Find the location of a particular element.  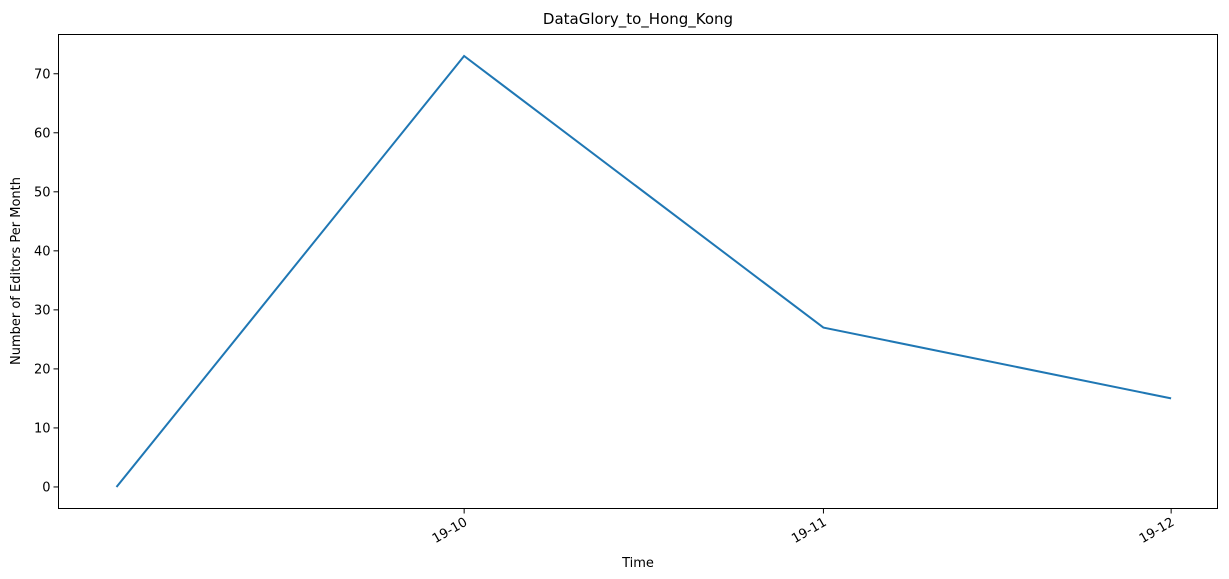

x-axis: 19-10 19-11 19-12 is located at coordinates (803, 527).